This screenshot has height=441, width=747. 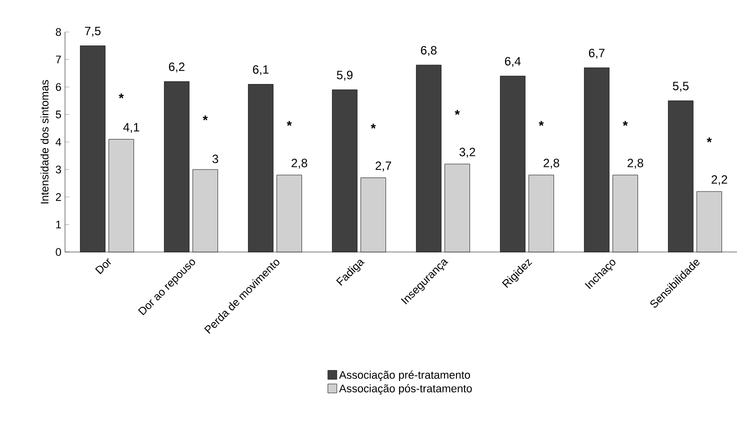 What do you see at coordinates (680, 87) in the screenshot?
I see `data-label: 5,5` at bounding box center [680, 87].